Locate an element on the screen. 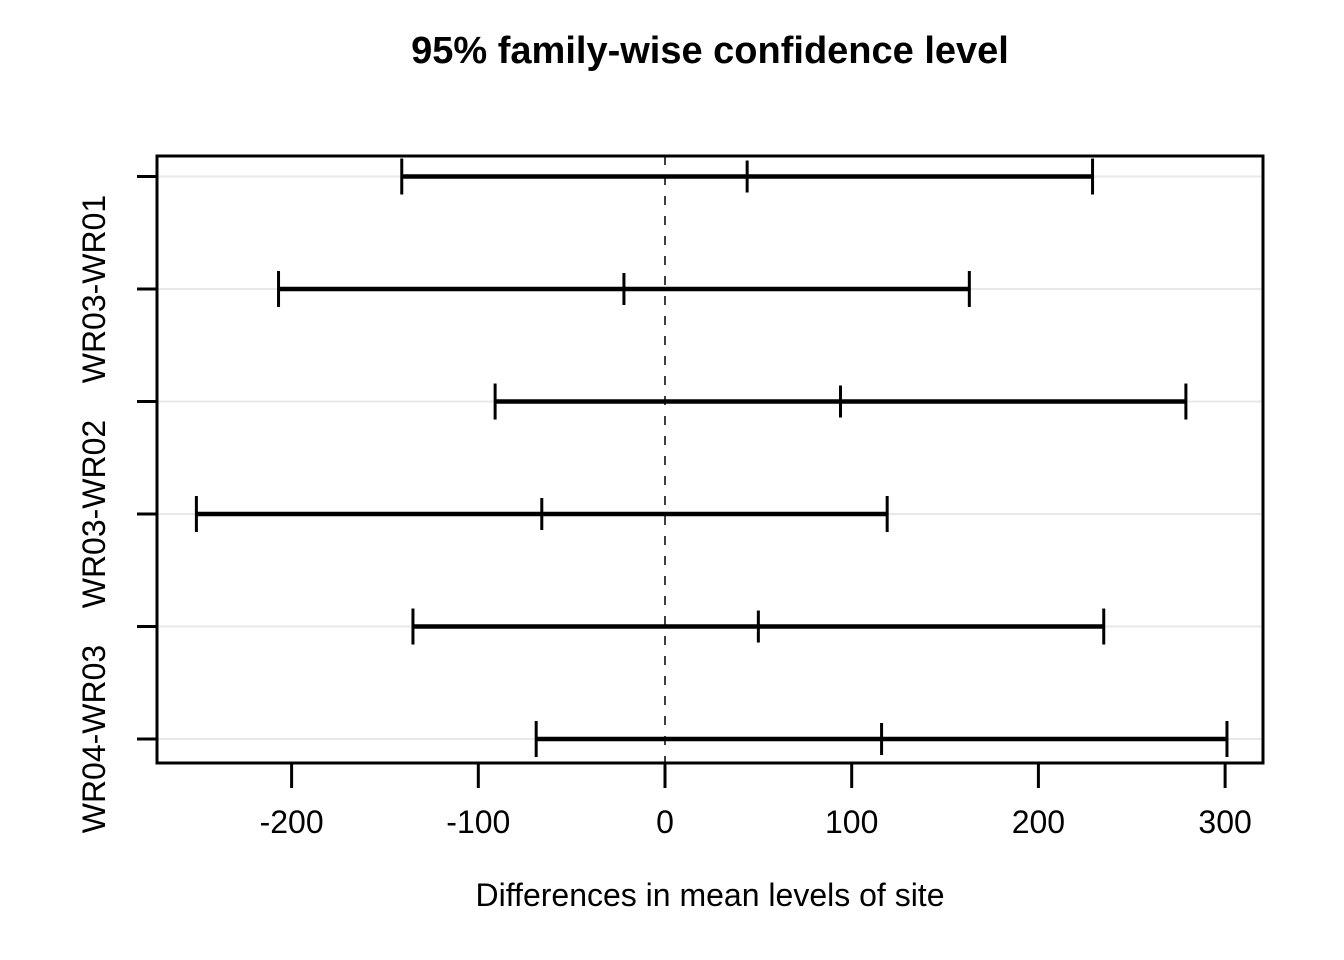 The height and width of the screenshot is (960, 1344). x-tick-label: -200 is located at coordinates (292, 822).